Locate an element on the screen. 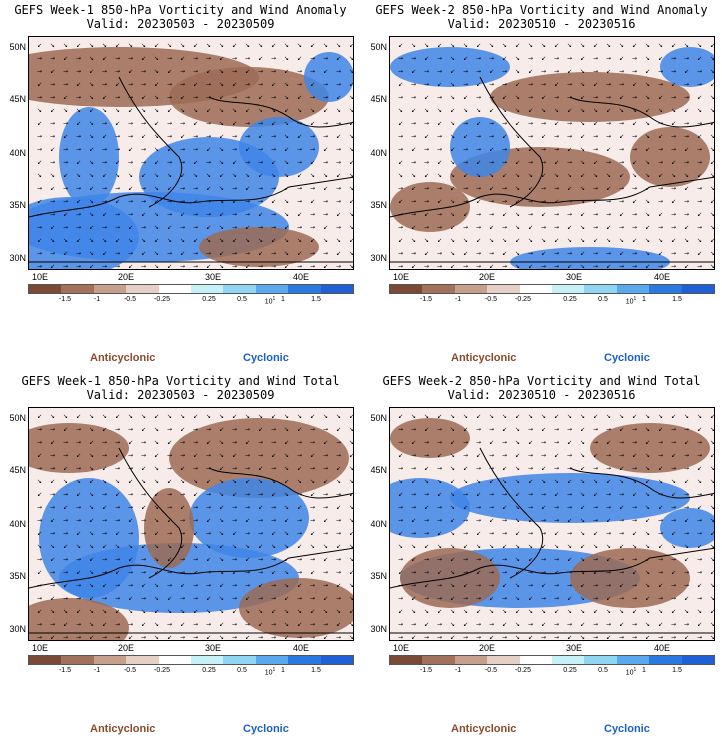 Image resolution: width=722 pixels, height=742 pixels. lon-label: 30E is located at coordinates (213, 648).